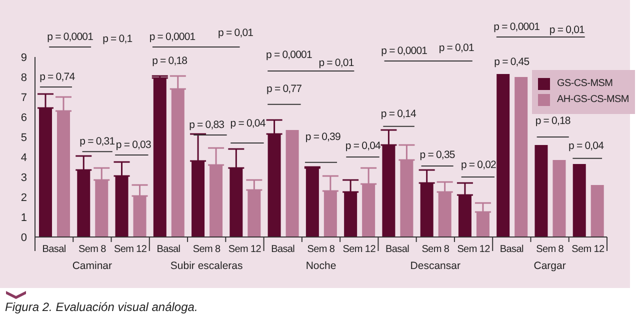  What do you see at coordinates (284, 88) in the screenshot?
I see `annotation: p = 0,77` at bounding box center [284, 88].